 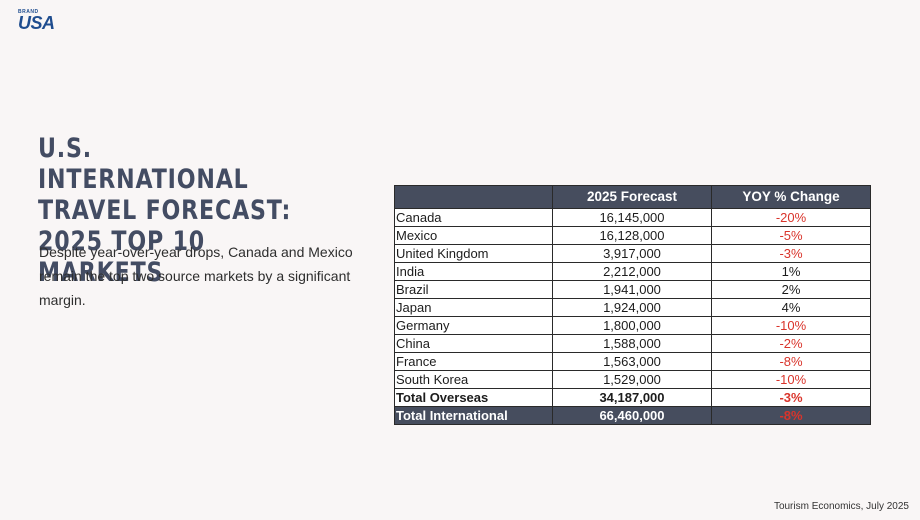 I want to click on brand-usa-logo: BRAND USA, so click(x=36, y=20).